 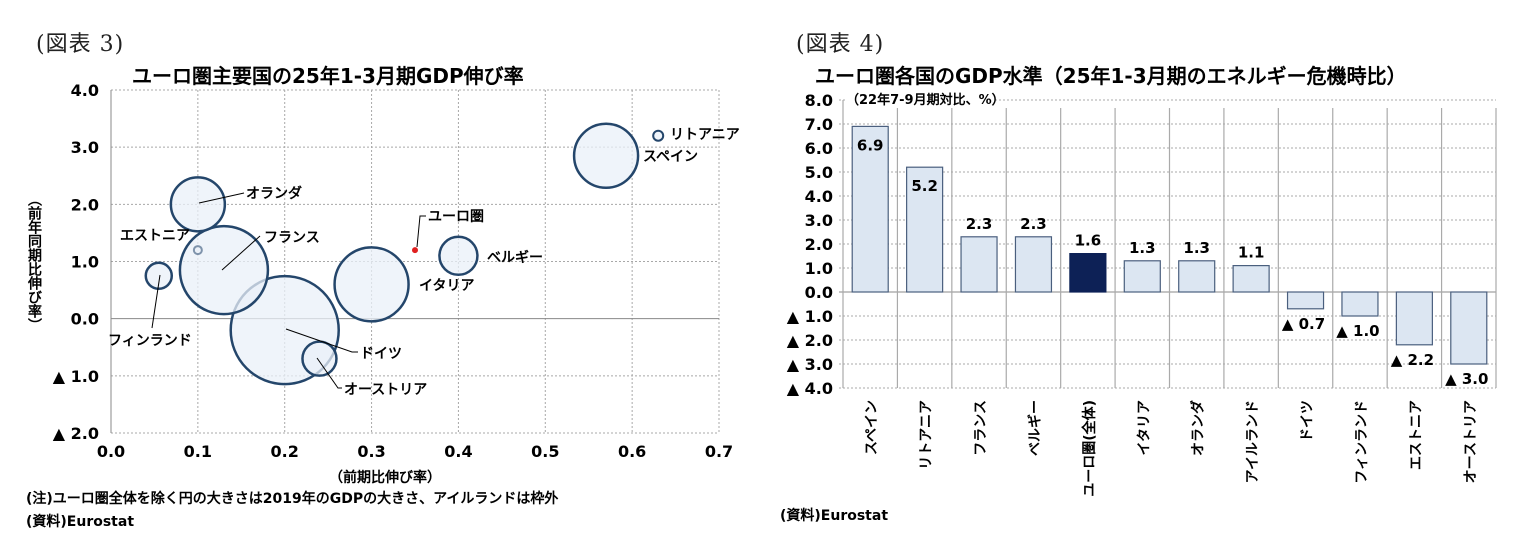 What do you see at coordinates (1416, 435) in the screenshot?
I see `category-label: エストニア` at bounding box center [1416, 435].